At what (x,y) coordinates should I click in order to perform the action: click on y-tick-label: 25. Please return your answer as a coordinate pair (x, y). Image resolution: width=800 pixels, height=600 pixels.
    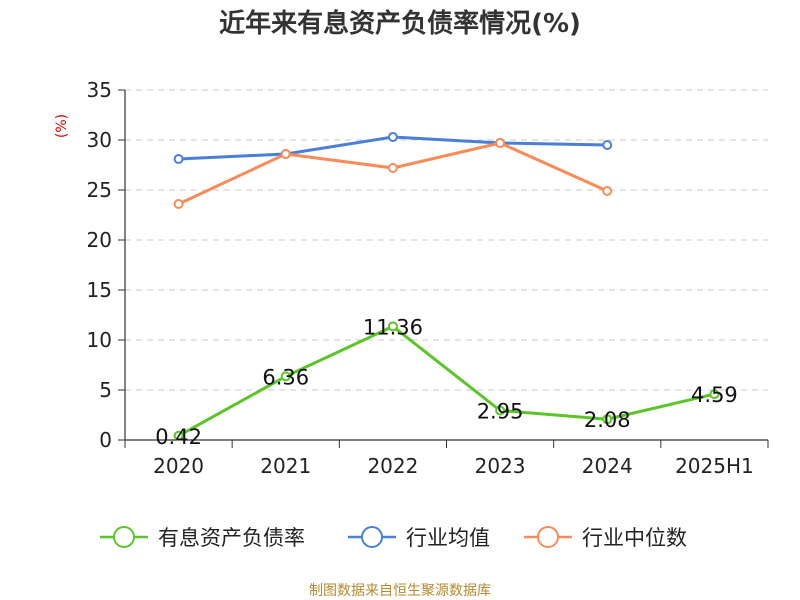
    Looking at the image, I should click on (99, 190).